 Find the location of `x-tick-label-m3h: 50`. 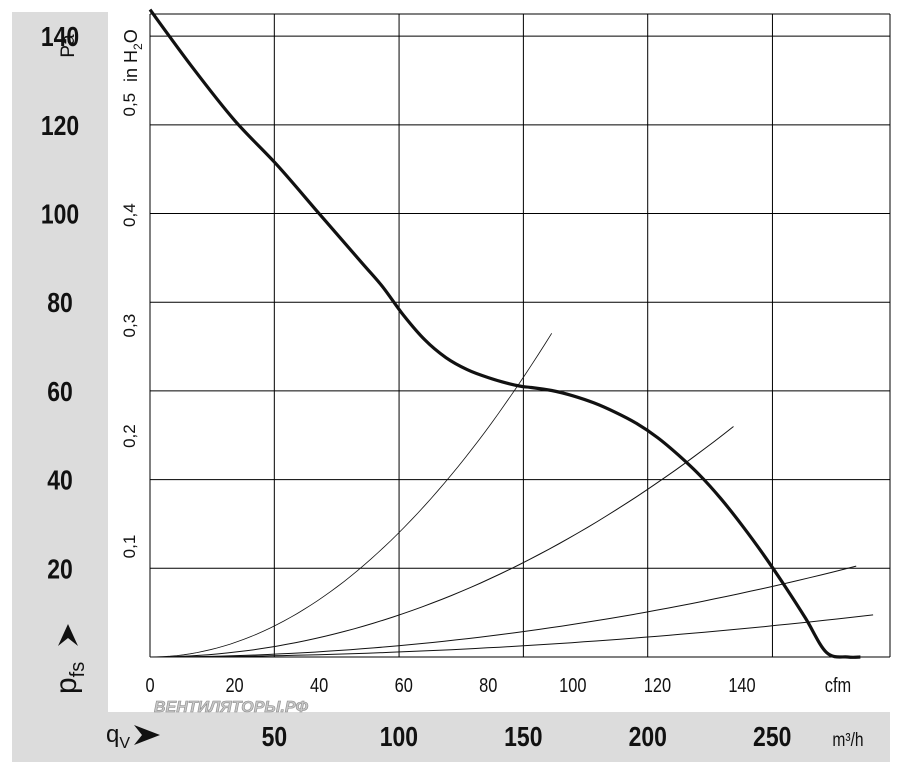

x-tick-label-m3h: 50 is located at coordinates (275, 737).